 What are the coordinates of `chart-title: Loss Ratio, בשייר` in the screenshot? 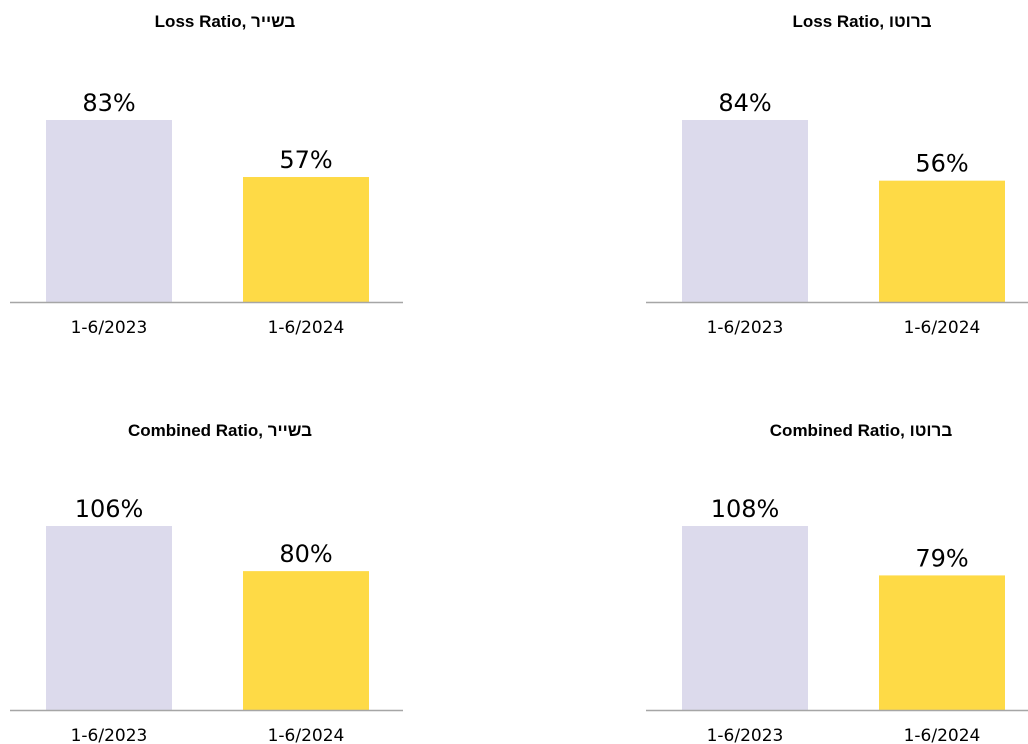 It's located at (225, 21).